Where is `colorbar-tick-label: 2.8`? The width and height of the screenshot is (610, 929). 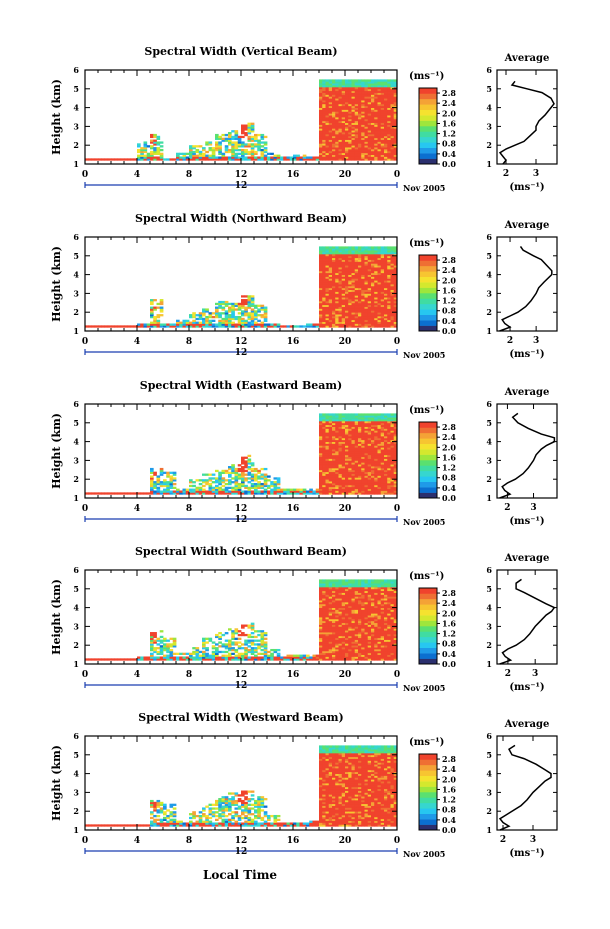
colorbar-tick-label: 2.8 is located at coordinates (449, 427).